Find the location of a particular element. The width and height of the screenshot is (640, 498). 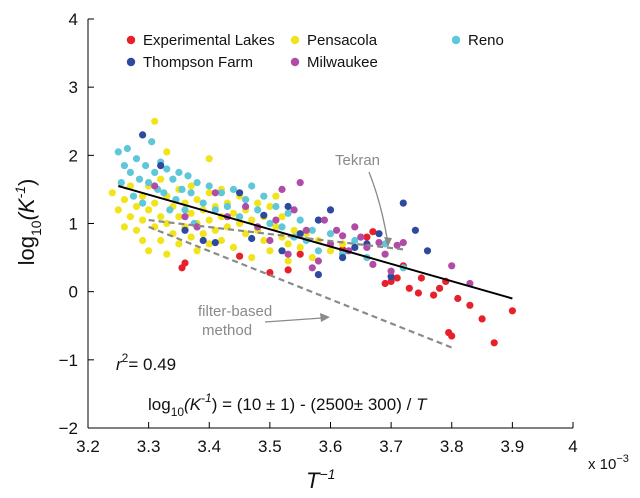

y-tick-label: −2 is located at coordinates (68, 428).